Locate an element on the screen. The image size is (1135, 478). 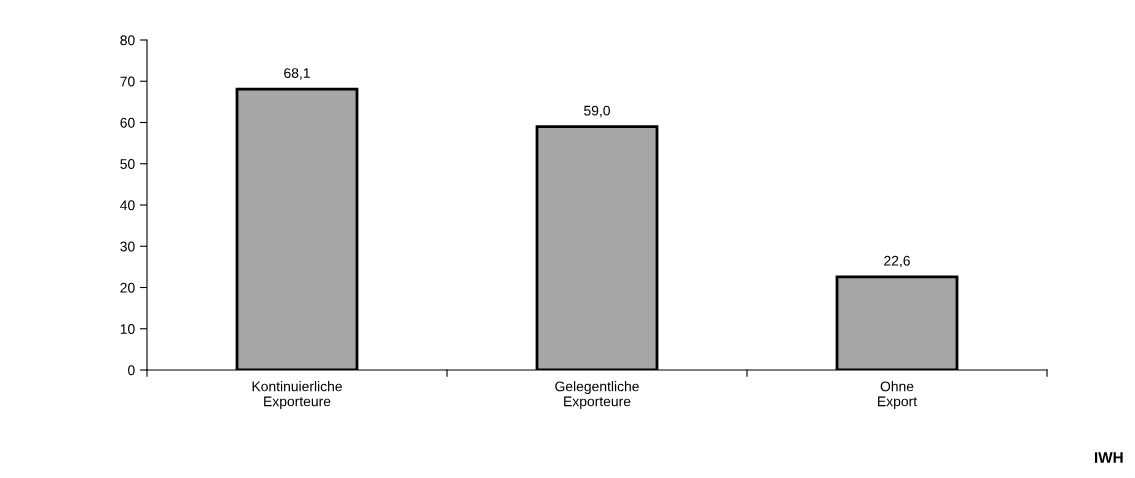
x-tick-label: Gelegentliche Exporteure is located at coordinates (597, 395).